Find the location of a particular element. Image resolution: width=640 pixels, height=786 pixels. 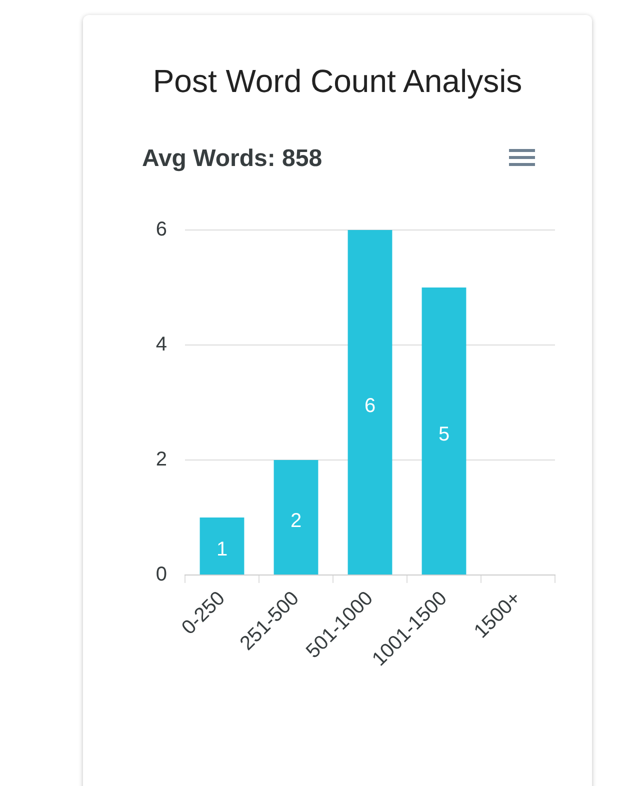

y-tick-label: 0 is located at coordinates (161, 575).